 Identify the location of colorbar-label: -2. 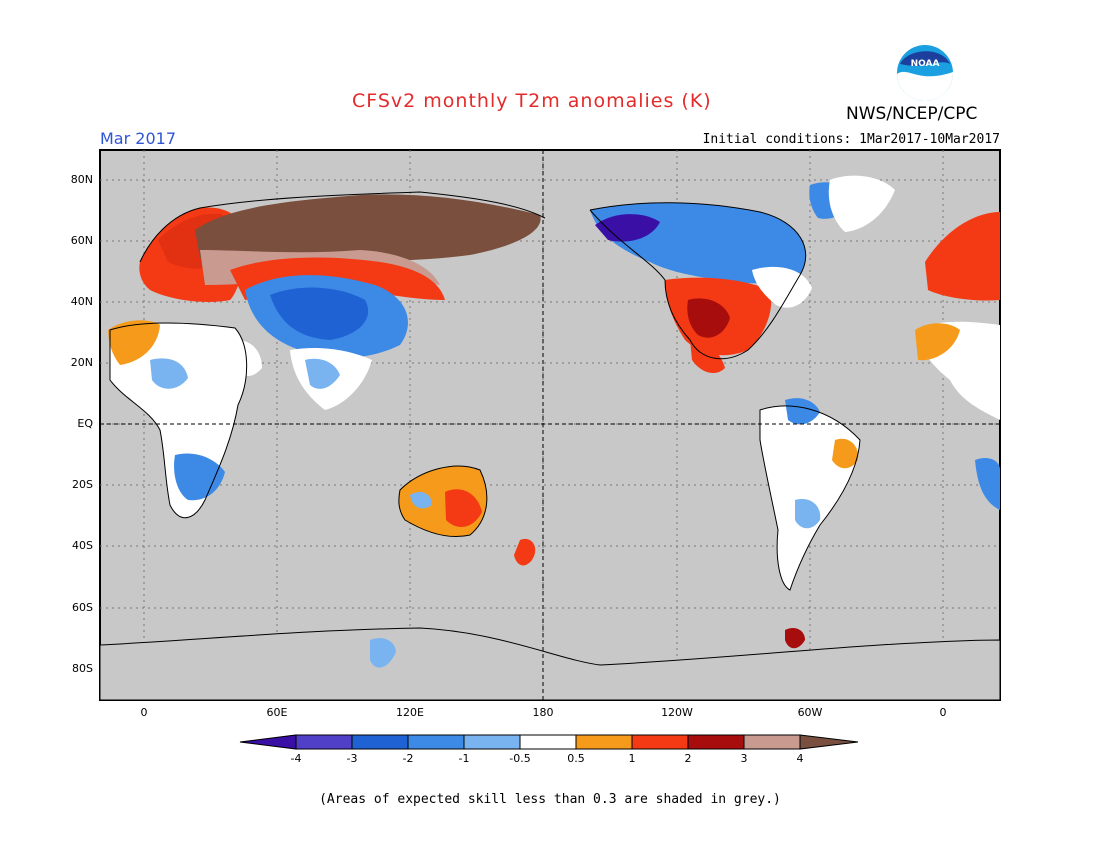
(408, 758).